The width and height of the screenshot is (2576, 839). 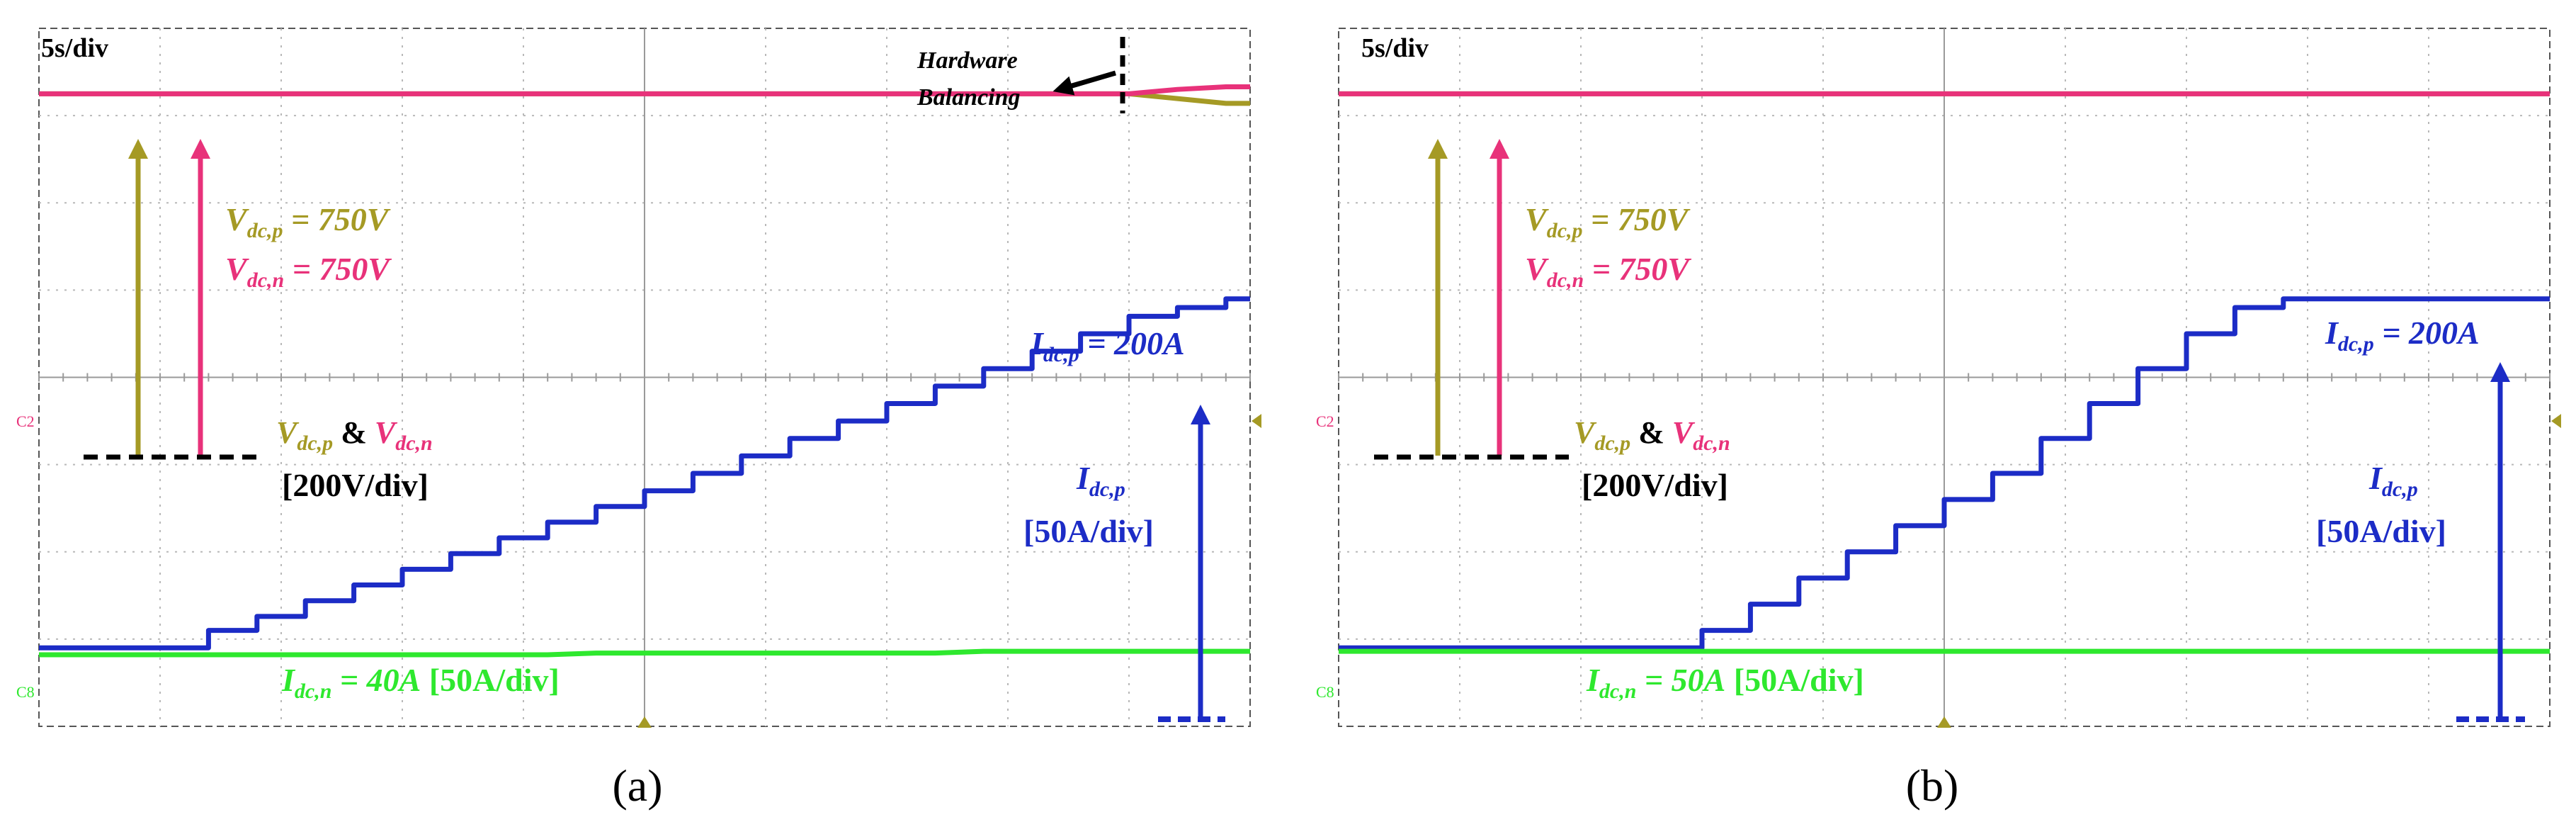 I want to click on panel-a-hw-line1: Hardware, so click(x=967, y=61).